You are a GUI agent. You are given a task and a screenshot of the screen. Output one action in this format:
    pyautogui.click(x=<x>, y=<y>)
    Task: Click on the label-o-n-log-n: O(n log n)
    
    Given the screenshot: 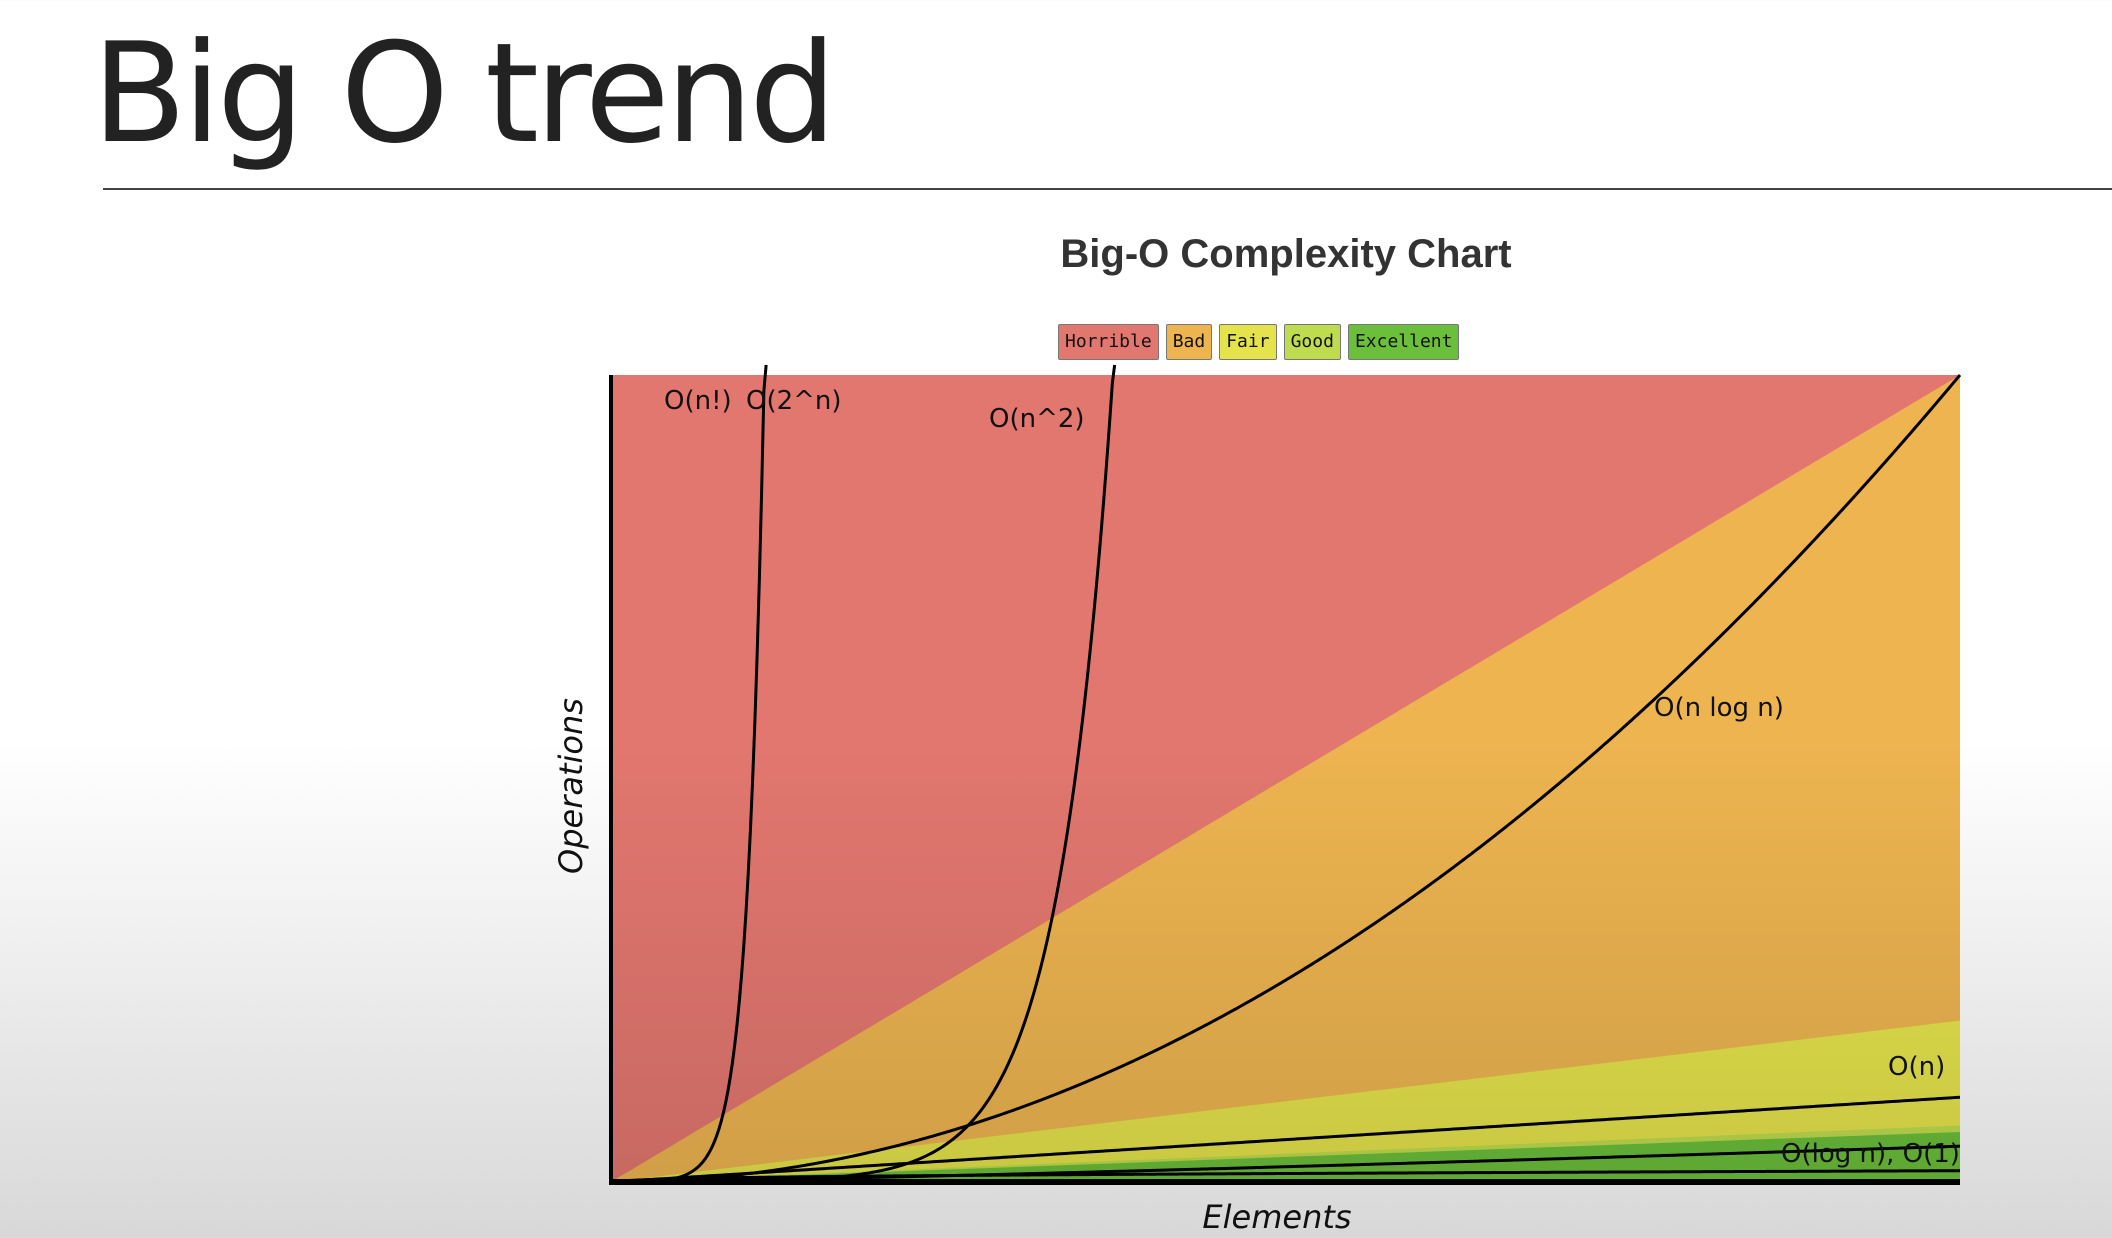 What is the action you would take?
    pyautogui.click(x=1719, y=708)
    